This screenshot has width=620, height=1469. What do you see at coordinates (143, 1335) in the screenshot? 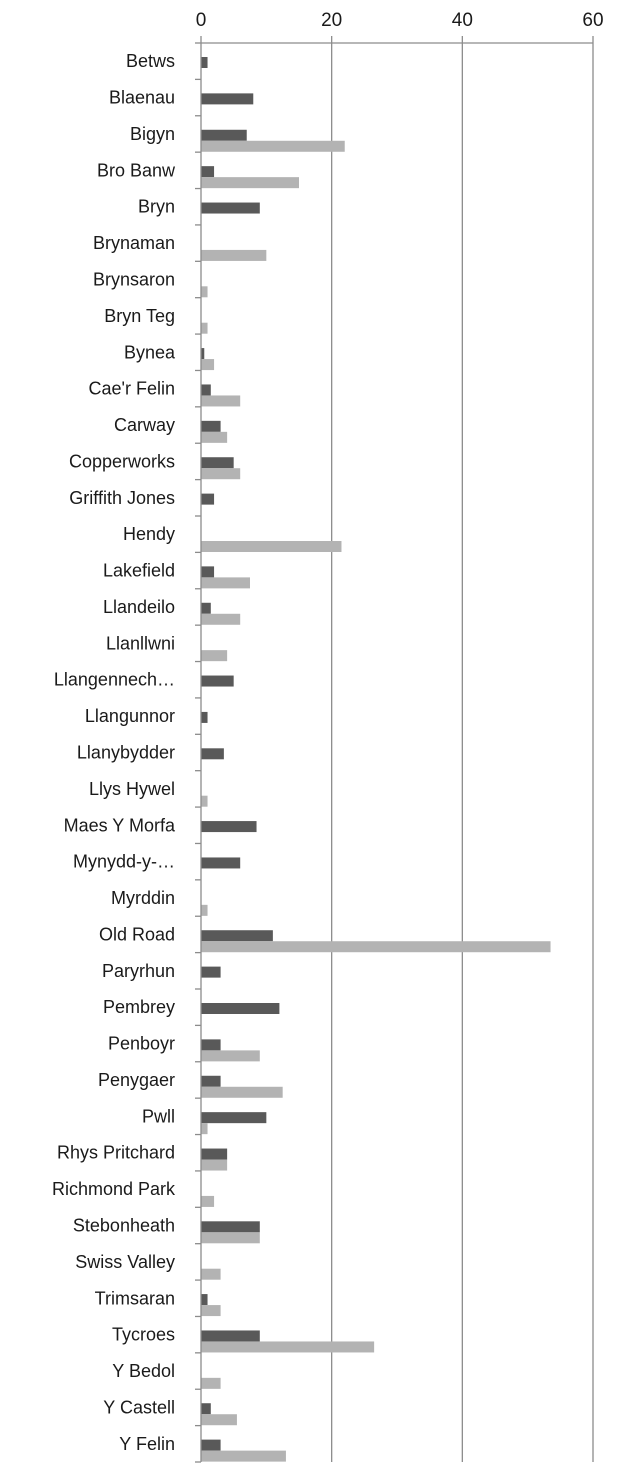
I see `category-label: Tycroes` at bounding box center [143, 1335].